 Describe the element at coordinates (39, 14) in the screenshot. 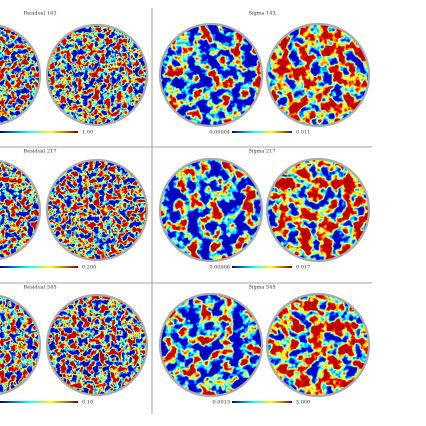

I see `panel-title: Residual 143` at that location.